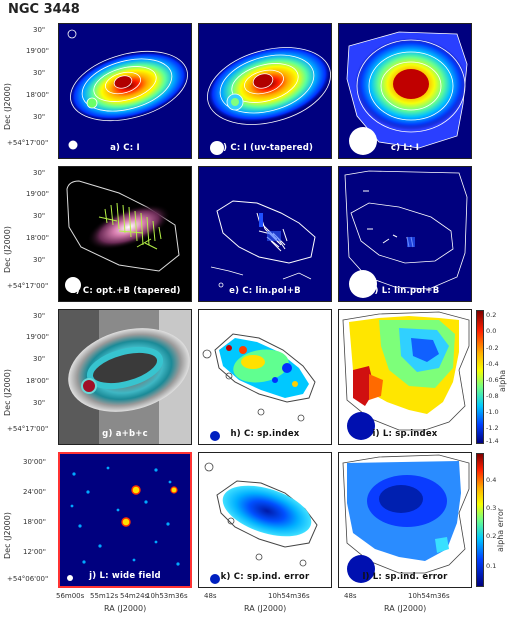 This screenshot has height=618, width=510. Describe the element at coordinates (492, 441) in the screenshot. I see `cbar-tick: -1.4` at that location.